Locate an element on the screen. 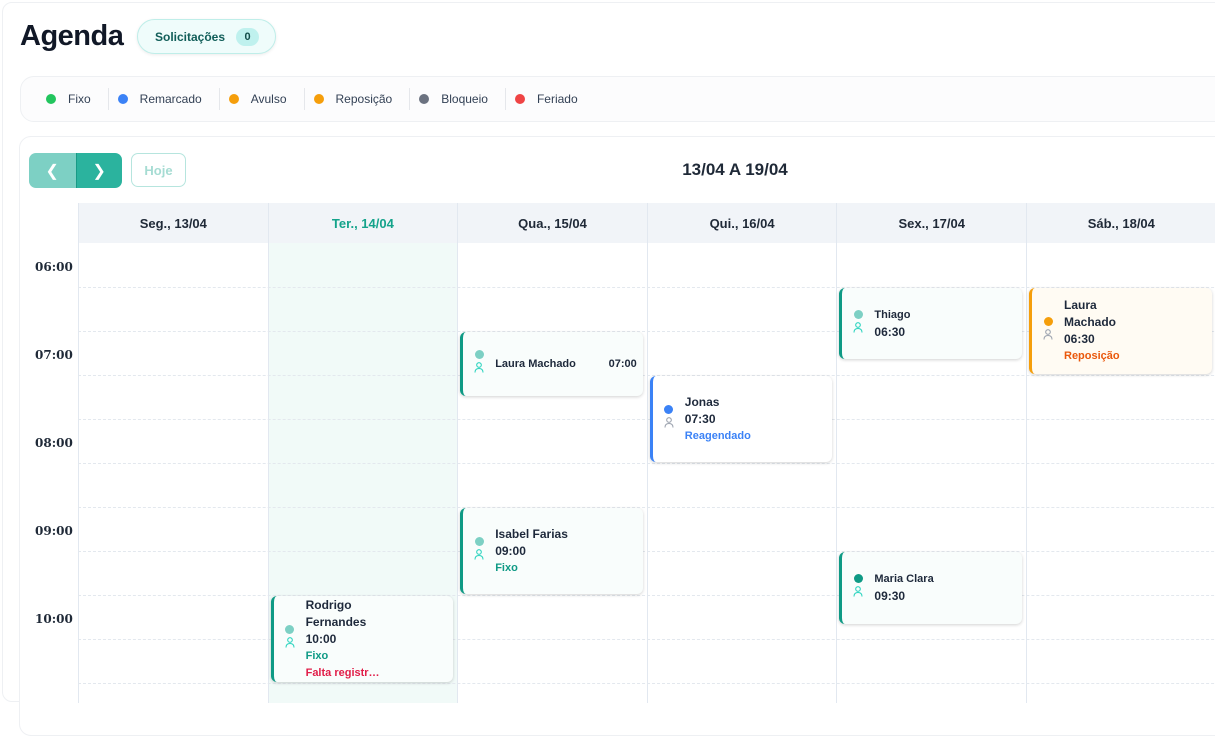  client-name: Isabel Farias is located at coordinates (531, 533).